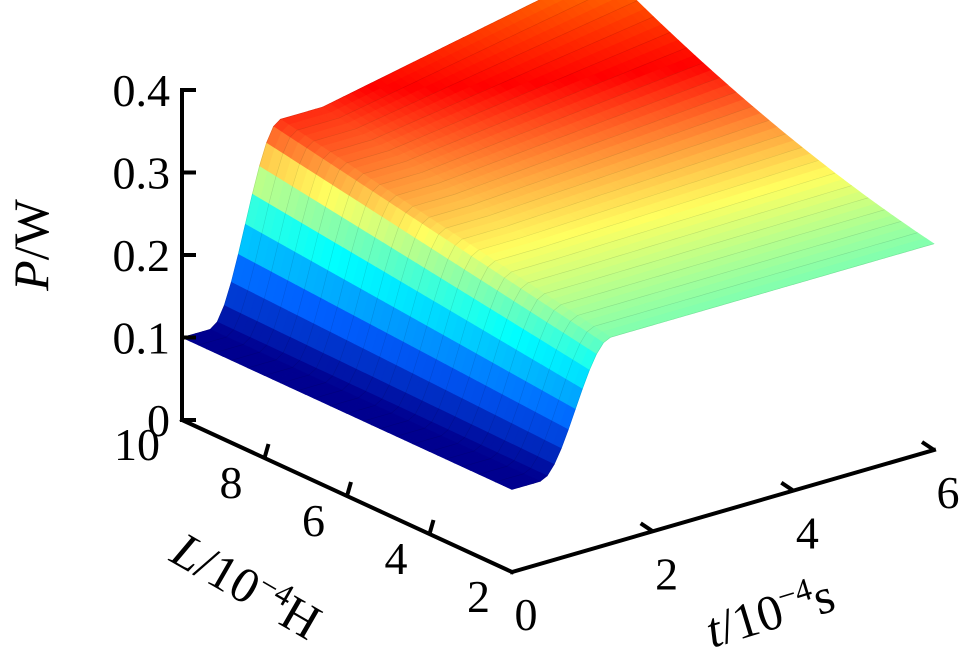 The width and height of the screenshot is (978, 665). I want to click on L-tick-label: 4, so click(396, 558).